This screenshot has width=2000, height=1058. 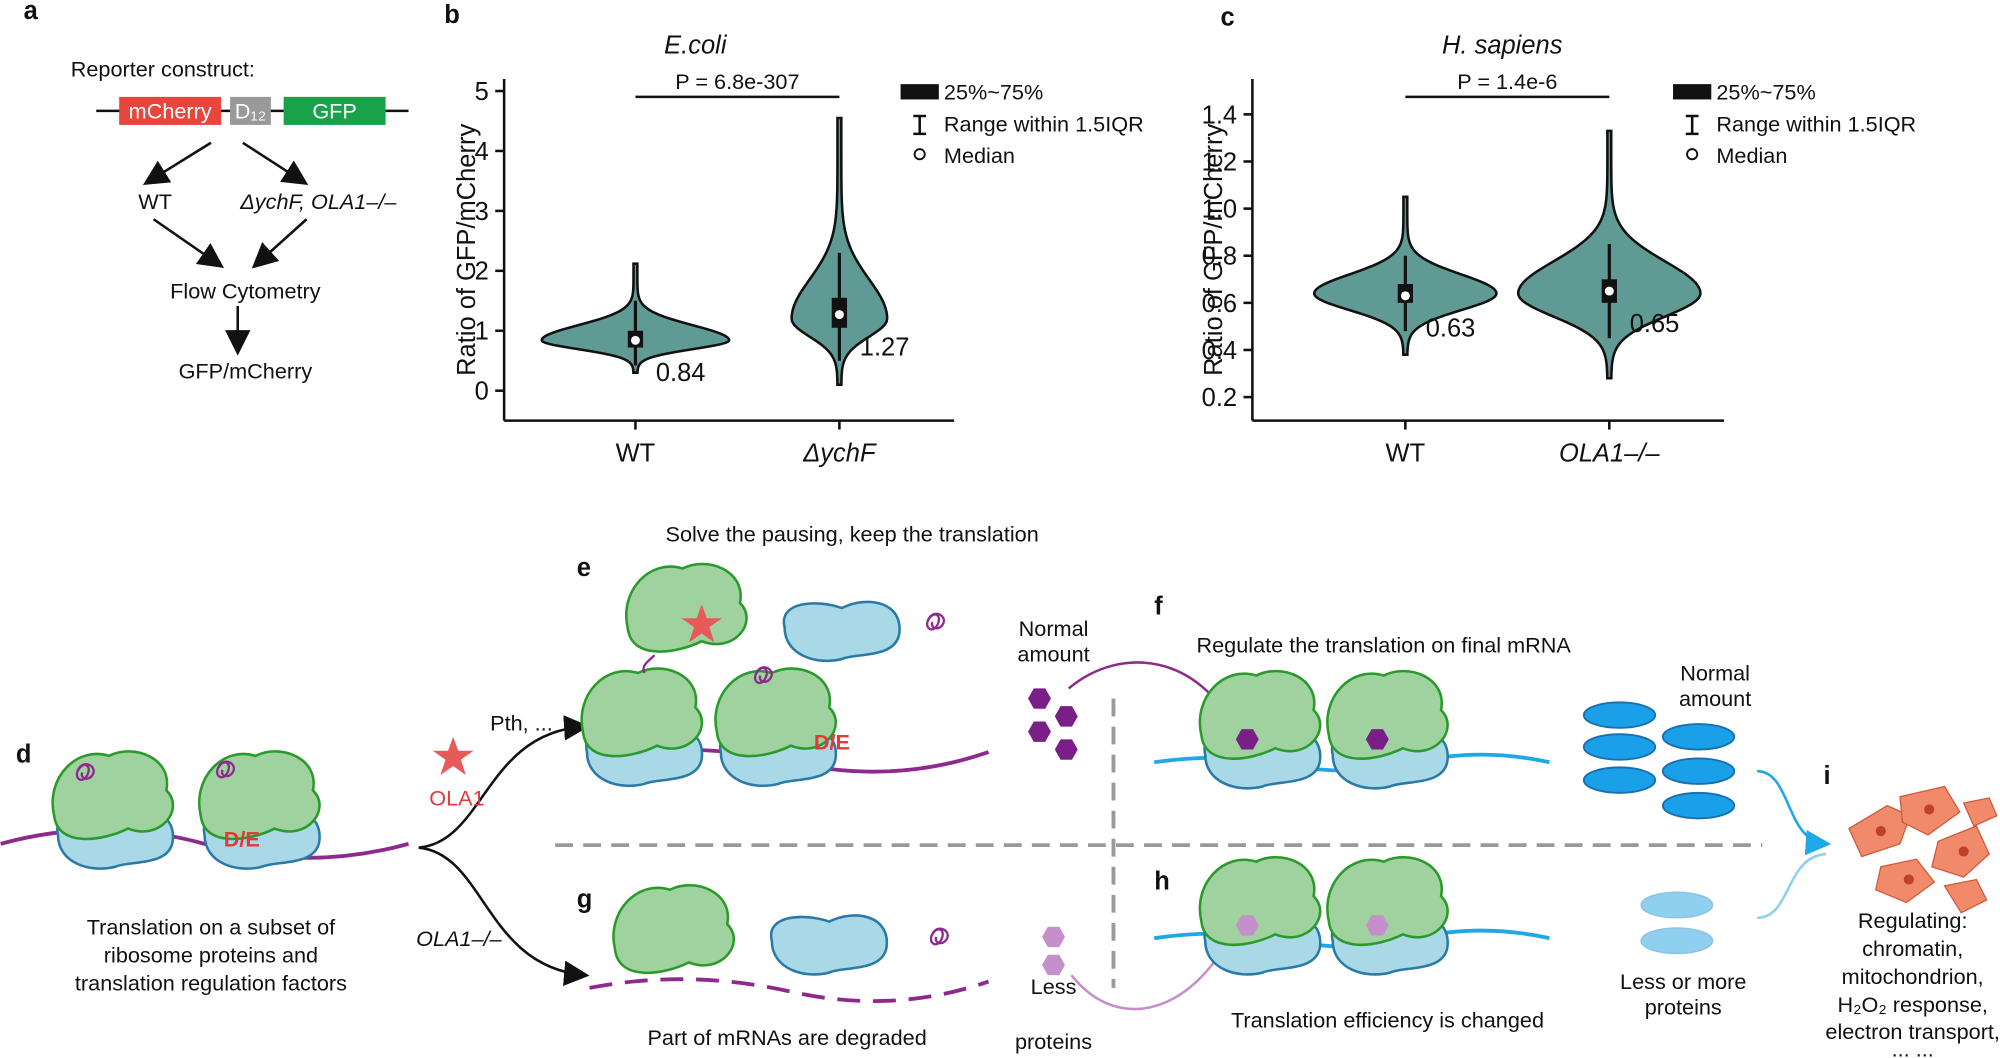 I want to click on panel-label: f, so click(x=1158, y=606).